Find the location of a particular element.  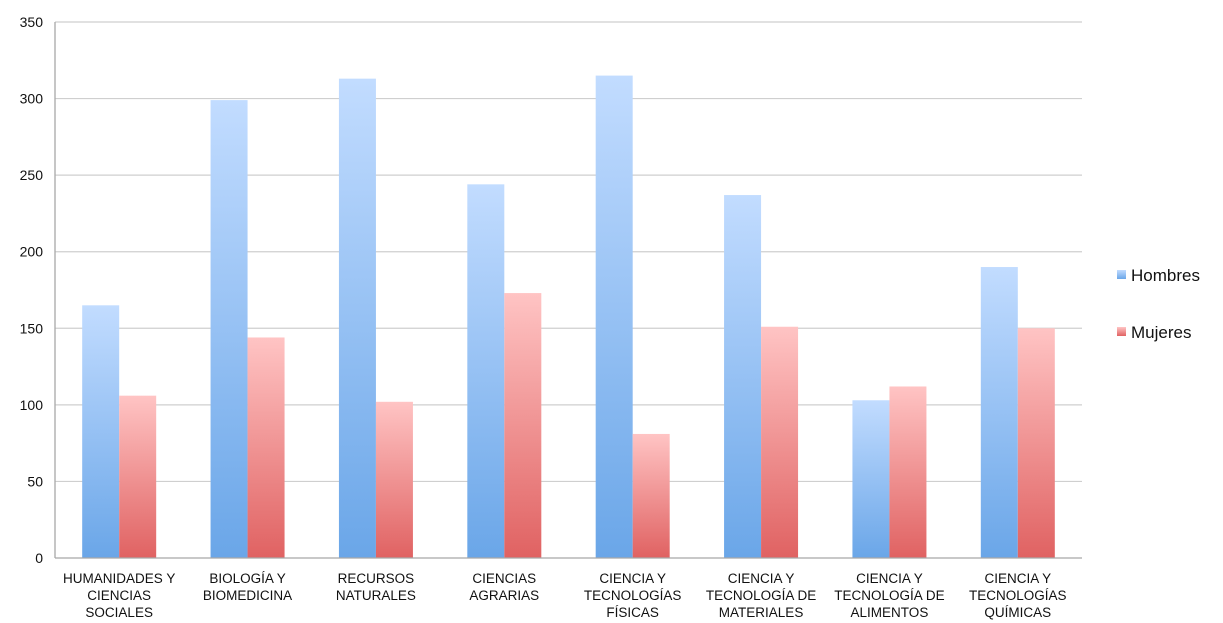

y-tick-label: 150 is located at coordinates (32, 328).